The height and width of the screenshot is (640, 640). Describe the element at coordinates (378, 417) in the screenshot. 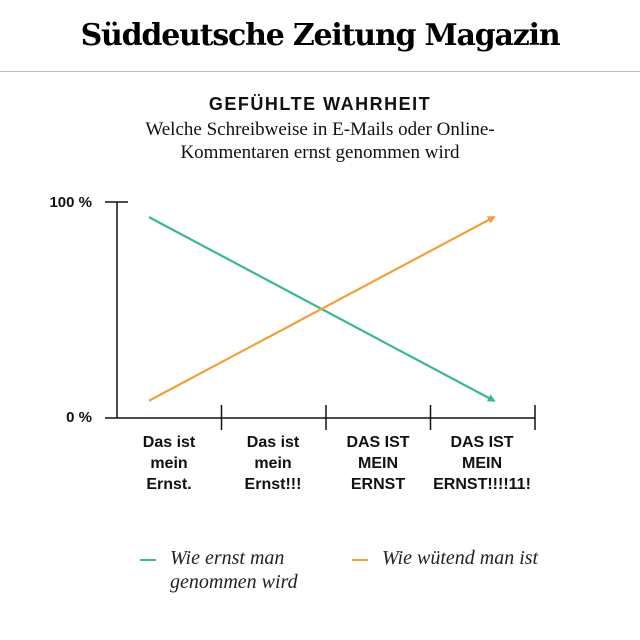

I see `x-axis-ticks` at that location.